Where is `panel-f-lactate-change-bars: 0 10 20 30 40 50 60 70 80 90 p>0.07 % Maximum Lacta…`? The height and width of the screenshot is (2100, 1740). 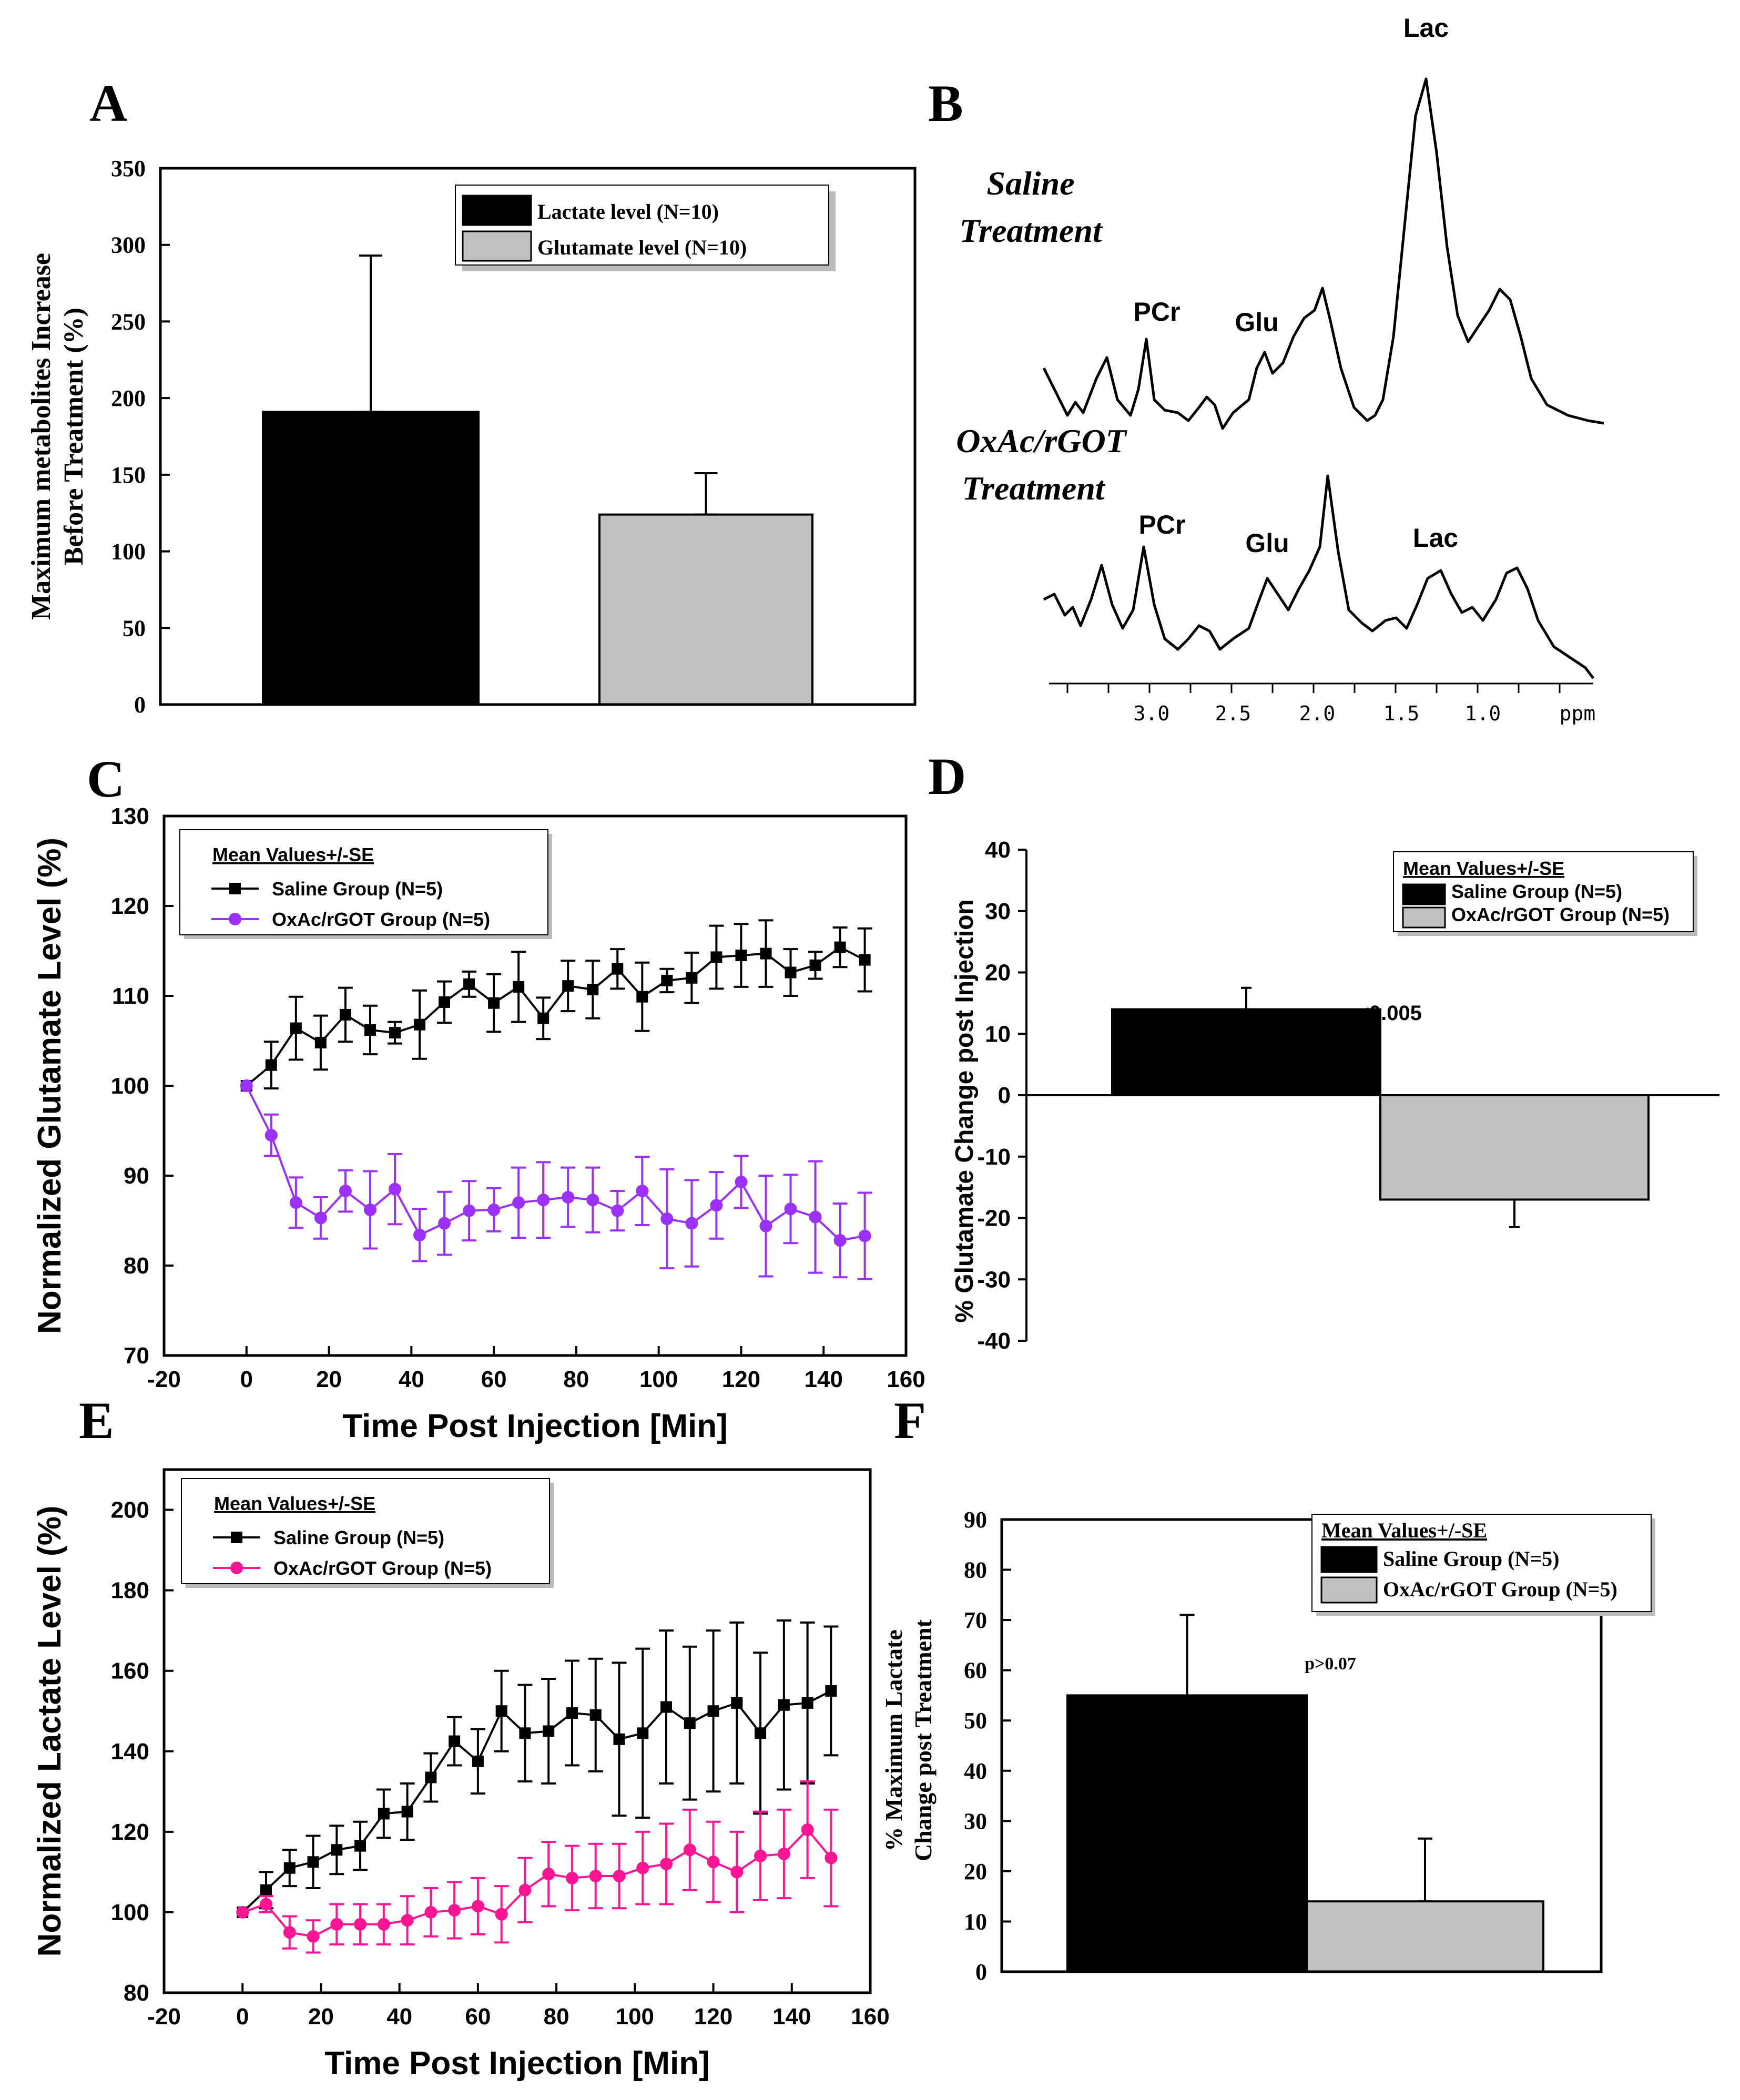 panel-f-lactate-change-bars: 0 10 20 30 40 50 60 70 80 90 p>0.07 % Maximum Lacta… is located at coordinates (1268, 1746).